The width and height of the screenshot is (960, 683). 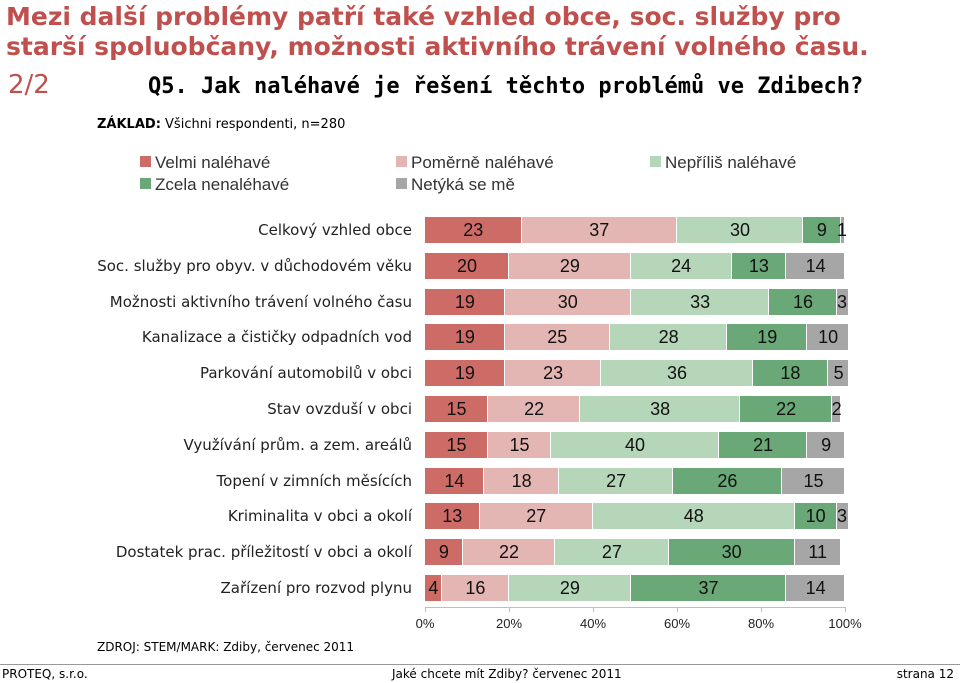 What do you see at coordinates (221, 124) in the screenshot?
I see `base-note: ZÁKLAD: Všichni respondenti, n=280` at bounding box center [221, 124].